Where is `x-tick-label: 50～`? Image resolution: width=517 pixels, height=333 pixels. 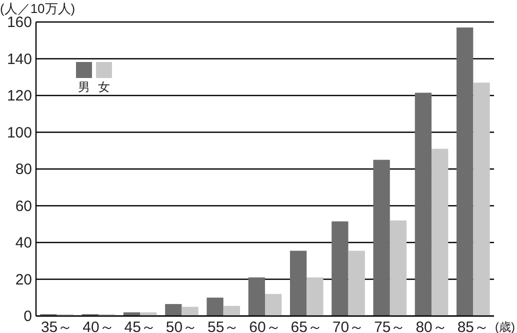 x-tick-label: 50～ is located at coordinates (182, 326).